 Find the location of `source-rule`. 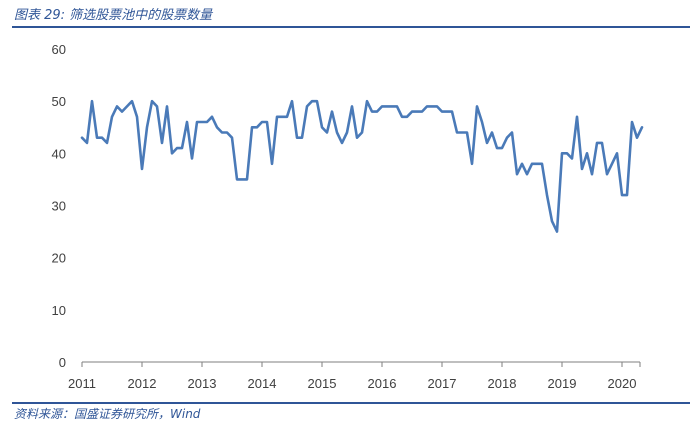

source-rule is located at coordinates (351, 403).